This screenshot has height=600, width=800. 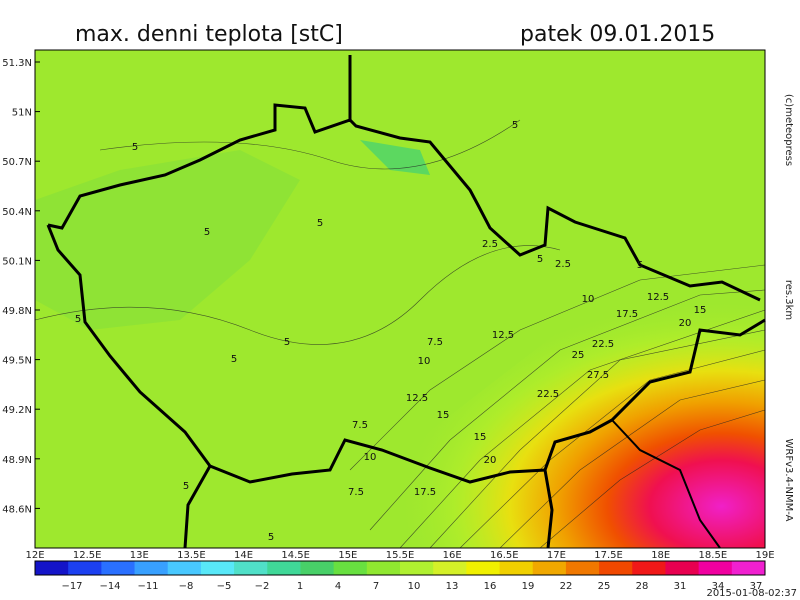 What do you see at coordinates (660, 555) in the screenshot?
I see `lon-label: 18E` at bounding box center [660, 555].